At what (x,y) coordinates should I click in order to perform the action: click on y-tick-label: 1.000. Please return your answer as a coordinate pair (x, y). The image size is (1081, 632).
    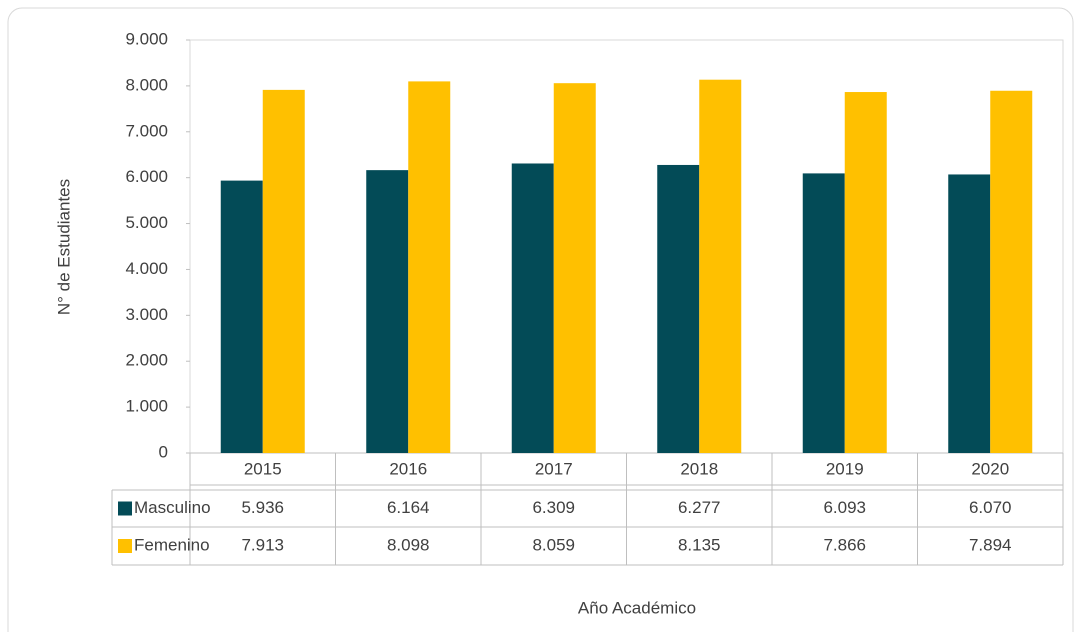
    Looking at the image, I should click on (146, 406).